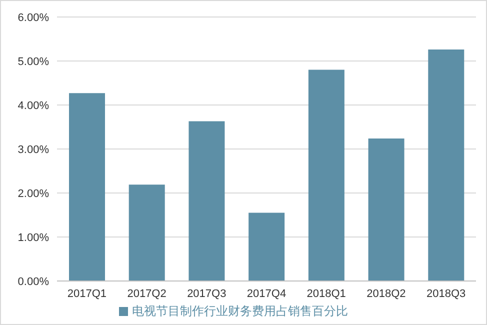 The height and width of the screenshot is (325, 487). What do you see at coordinates (266, 294) in the screenshot?
I see `x-tick-label: 2017Q4` at bounding box center [266, 294].